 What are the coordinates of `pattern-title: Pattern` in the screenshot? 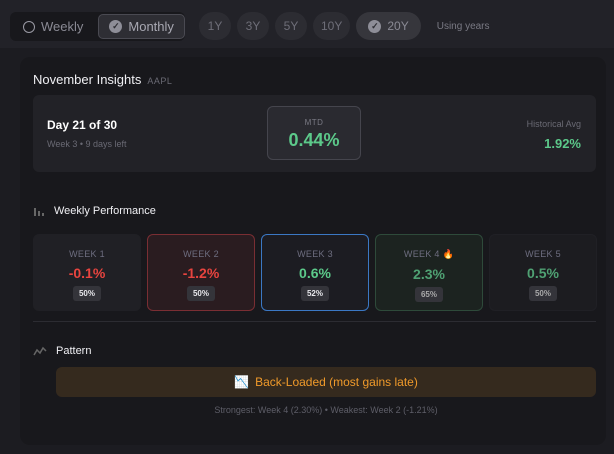 It's located at (74, 351).